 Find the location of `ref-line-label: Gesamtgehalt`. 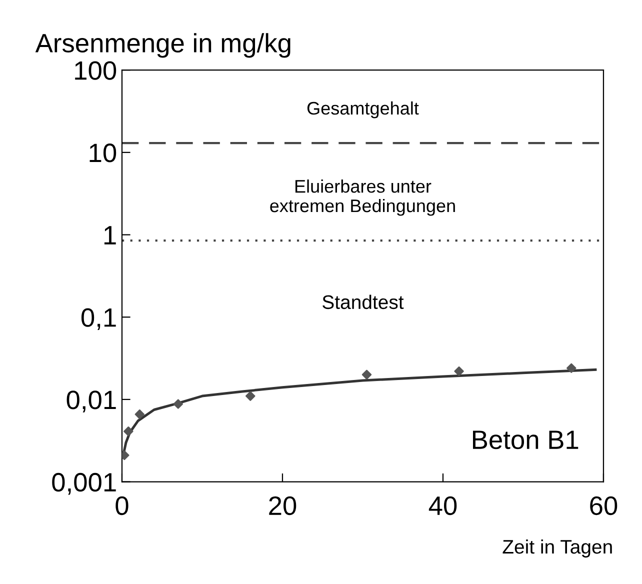

ref-line-label: Gesamtgehalt is located at coordinates (363, 109).